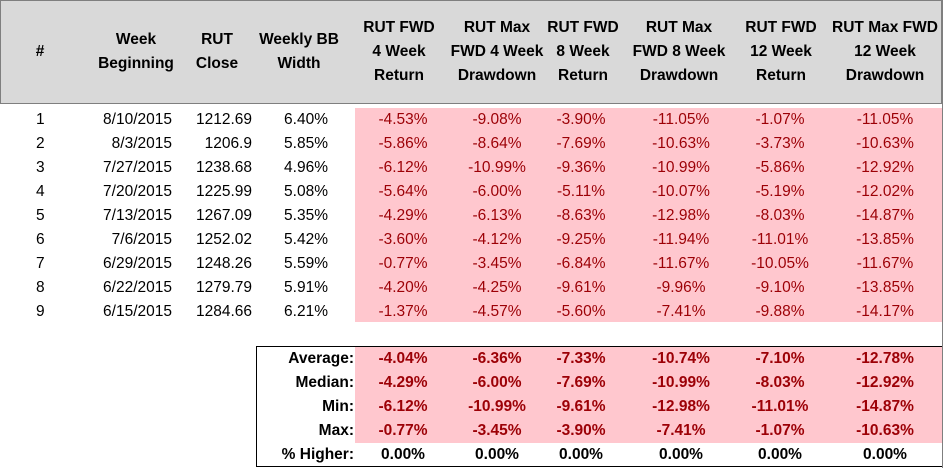 This screenshot has height=468, width=944. Describe the element at coordinates (497, 406) in the screenshot. I see `summary-value: -10.99%` at that location.